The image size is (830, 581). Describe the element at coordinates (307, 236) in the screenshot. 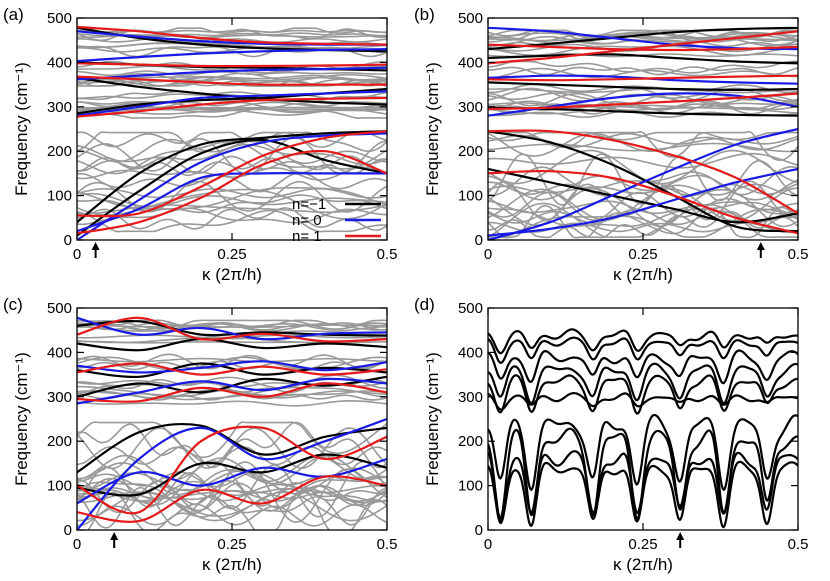

I see `legend-label: n= 1` at that location.